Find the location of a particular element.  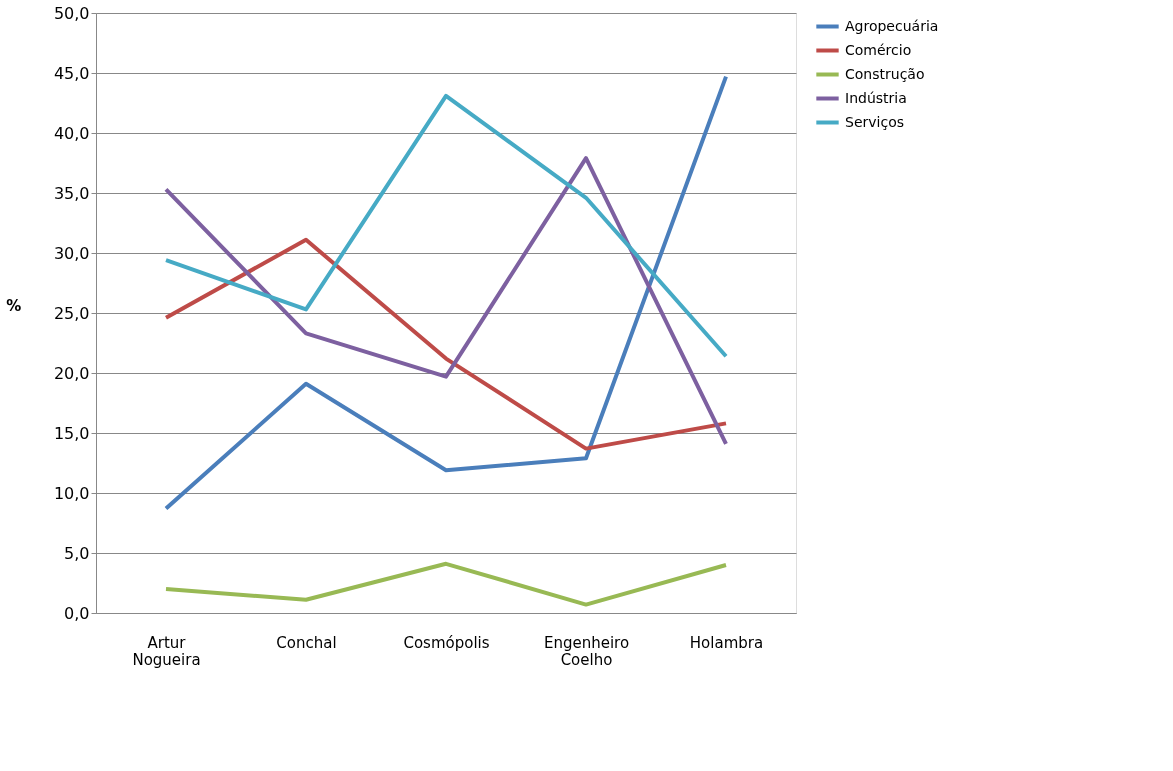

y-tick-label: 20,0 is located at coordinates (71, 373).